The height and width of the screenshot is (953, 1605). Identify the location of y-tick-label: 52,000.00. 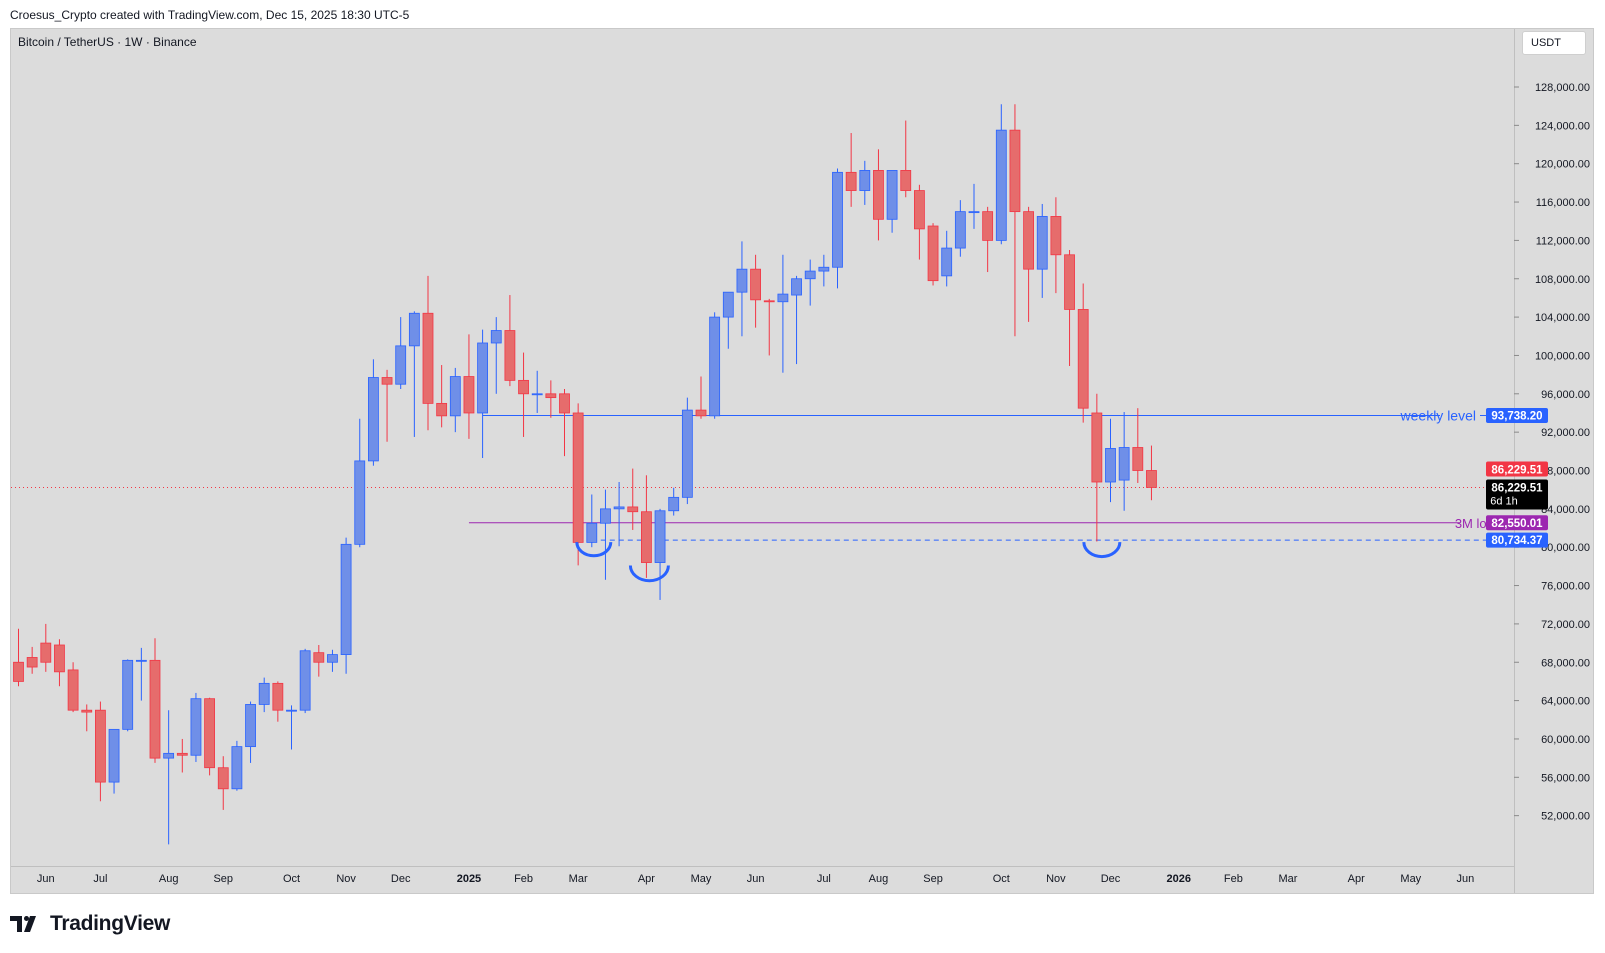
(1565, 817).